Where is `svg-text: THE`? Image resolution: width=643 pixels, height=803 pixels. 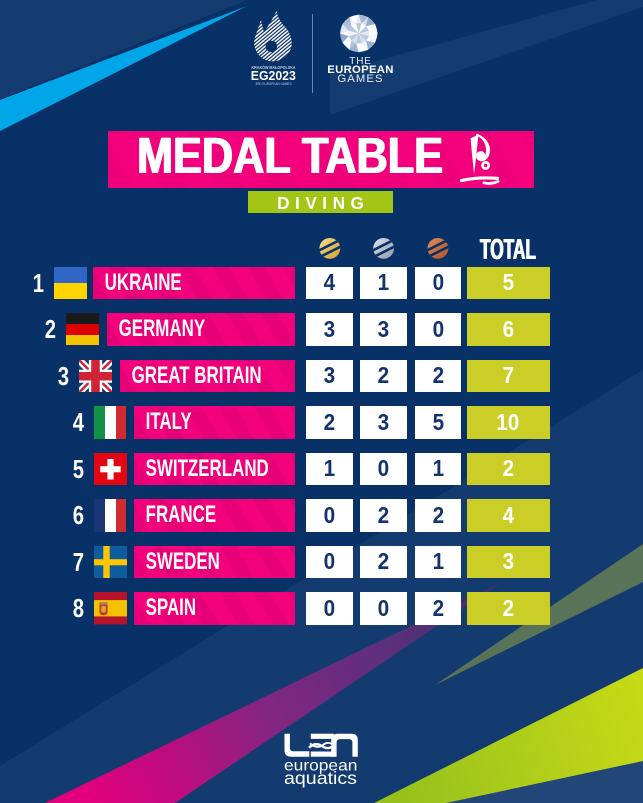 svg-text: THE is located at coordinates (360, 61).